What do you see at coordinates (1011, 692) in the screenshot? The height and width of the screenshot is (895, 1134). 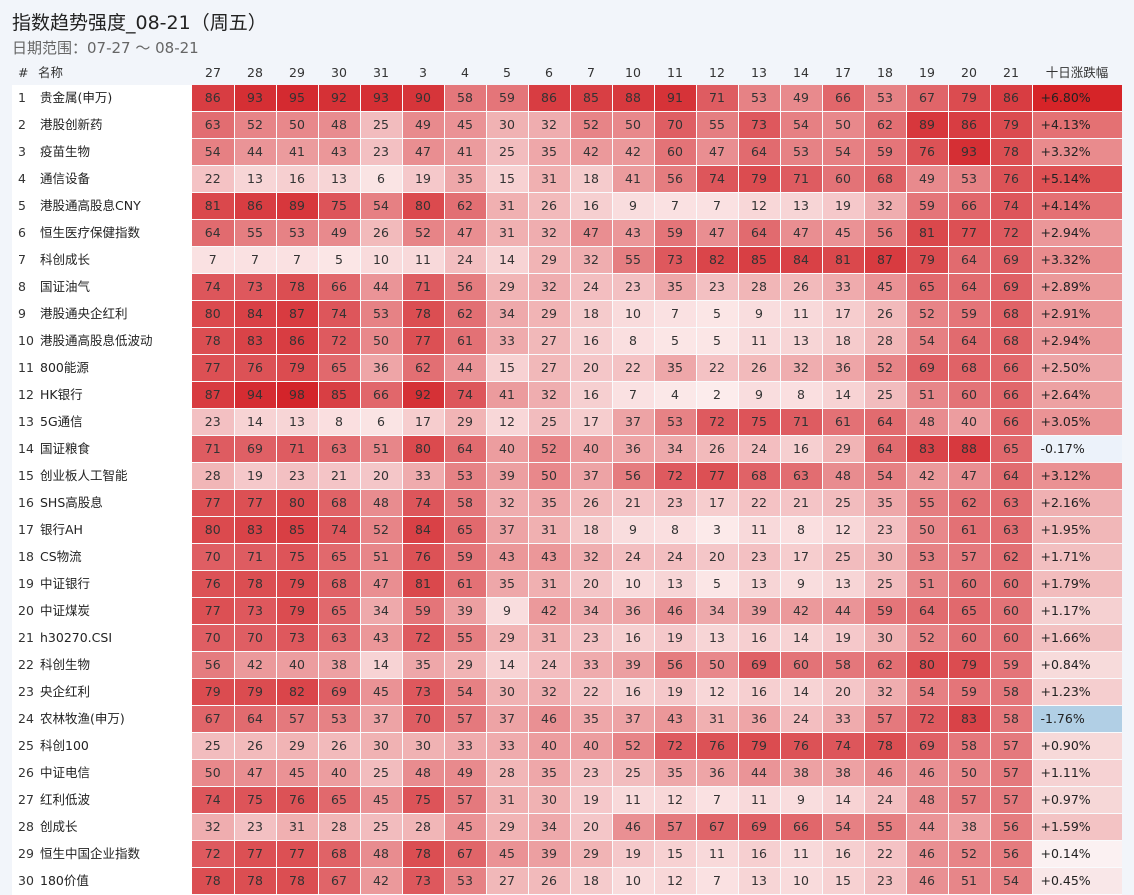 I see `heat-cell: 58` at bounding box center [1011, 692].